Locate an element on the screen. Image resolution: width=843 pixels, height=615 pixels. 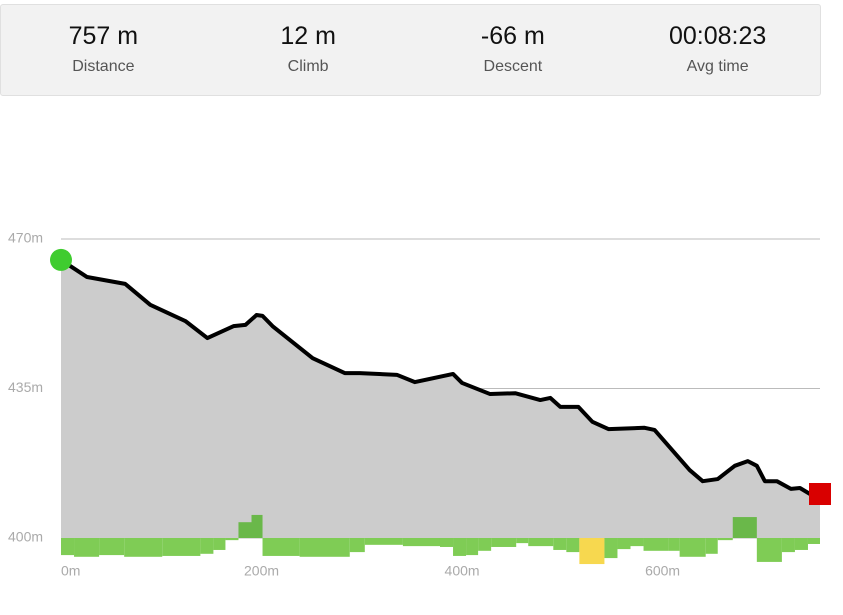
start-marker is located at coordinates (61, 259).